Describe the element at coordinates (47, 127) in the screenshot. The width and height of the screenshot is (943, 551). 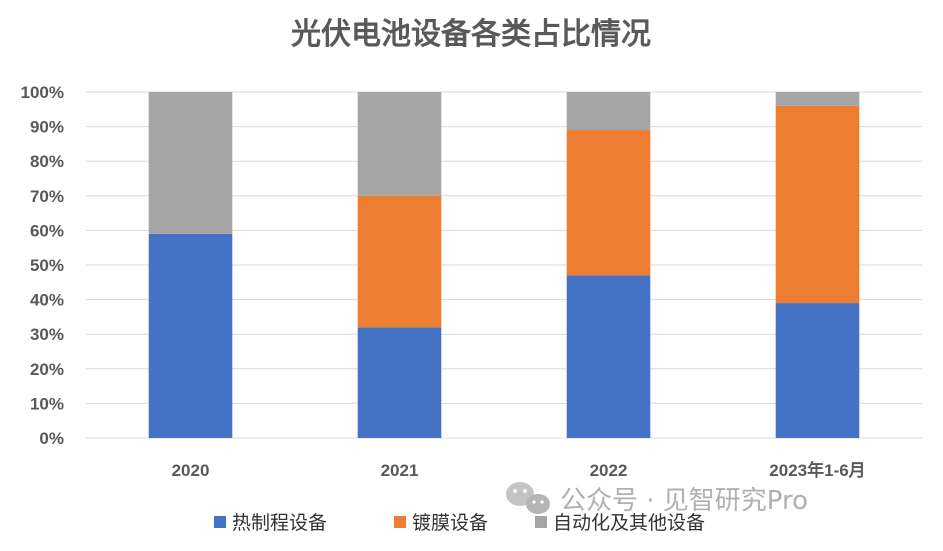
I see `y-tick-label: 90%` at that location.